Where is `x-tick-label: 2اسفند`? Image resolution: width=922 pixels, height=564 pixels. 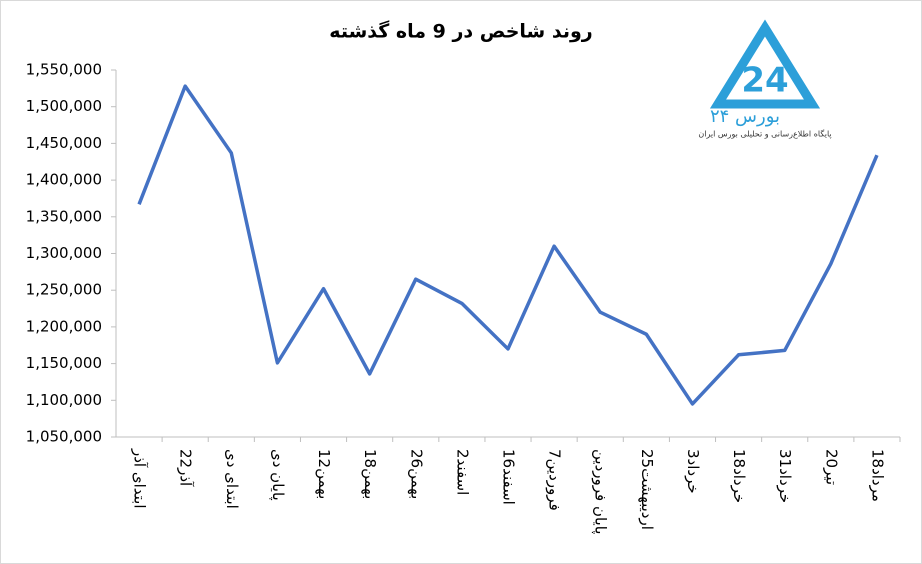
x-tick-label: 2اسفند is located at coordinates (462, 472).